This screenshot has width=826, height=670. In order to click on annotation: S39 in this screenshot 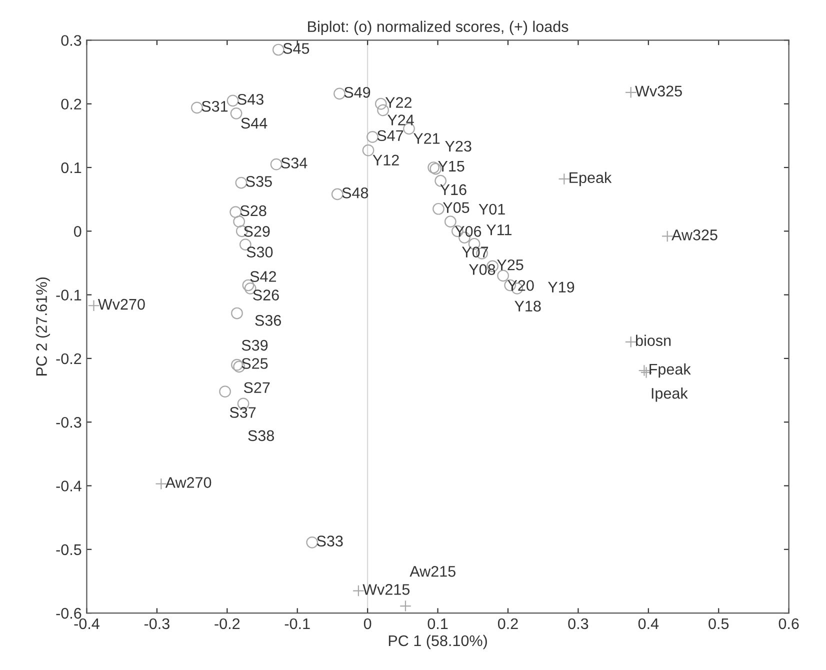, I will do `click(255, 345)`.